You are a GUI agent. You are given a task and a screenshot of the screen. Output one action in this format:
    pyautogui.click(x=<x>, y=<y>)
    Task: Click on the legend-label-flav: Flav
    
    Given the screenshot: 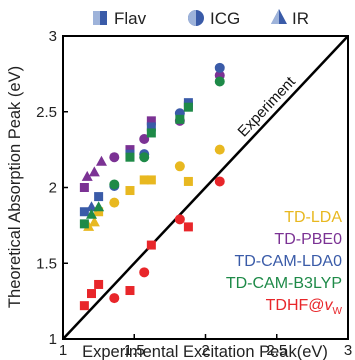 What is the action you would take?
    pyautogui.click(x=130, y=18)
    